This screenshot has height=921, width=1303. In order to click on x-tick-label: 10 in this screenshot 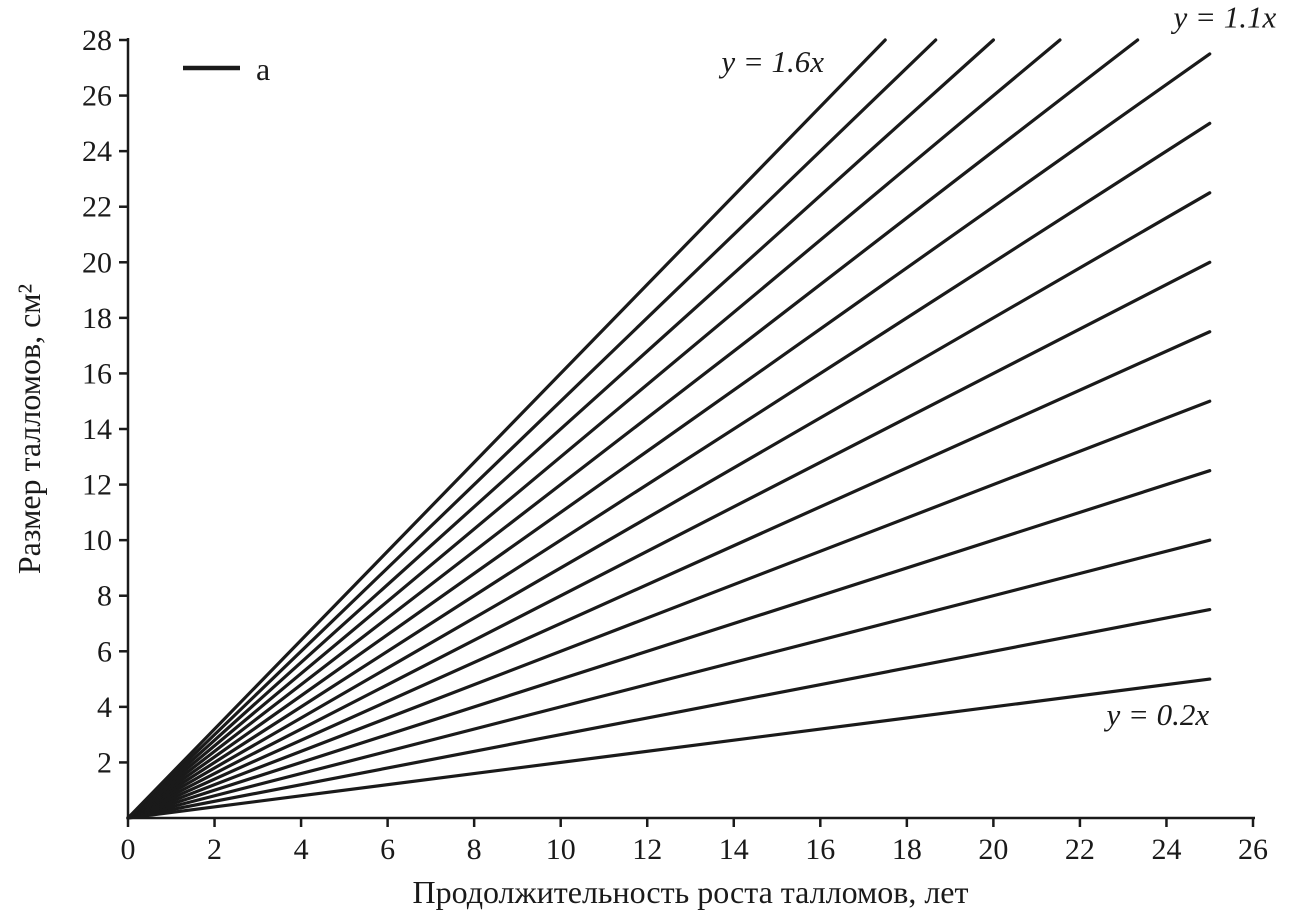, I will do `click(561, 849)`.